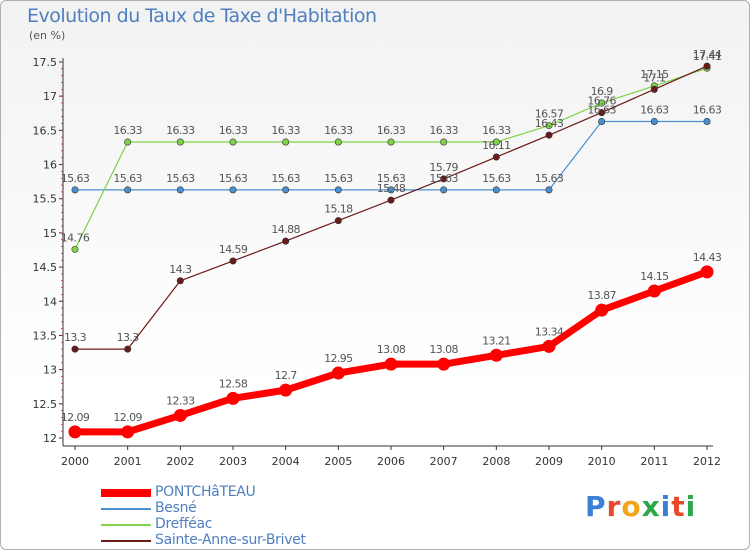 The image size is (750, 550). I want to click on y-tick-label: 12.5, so click(45, 404).